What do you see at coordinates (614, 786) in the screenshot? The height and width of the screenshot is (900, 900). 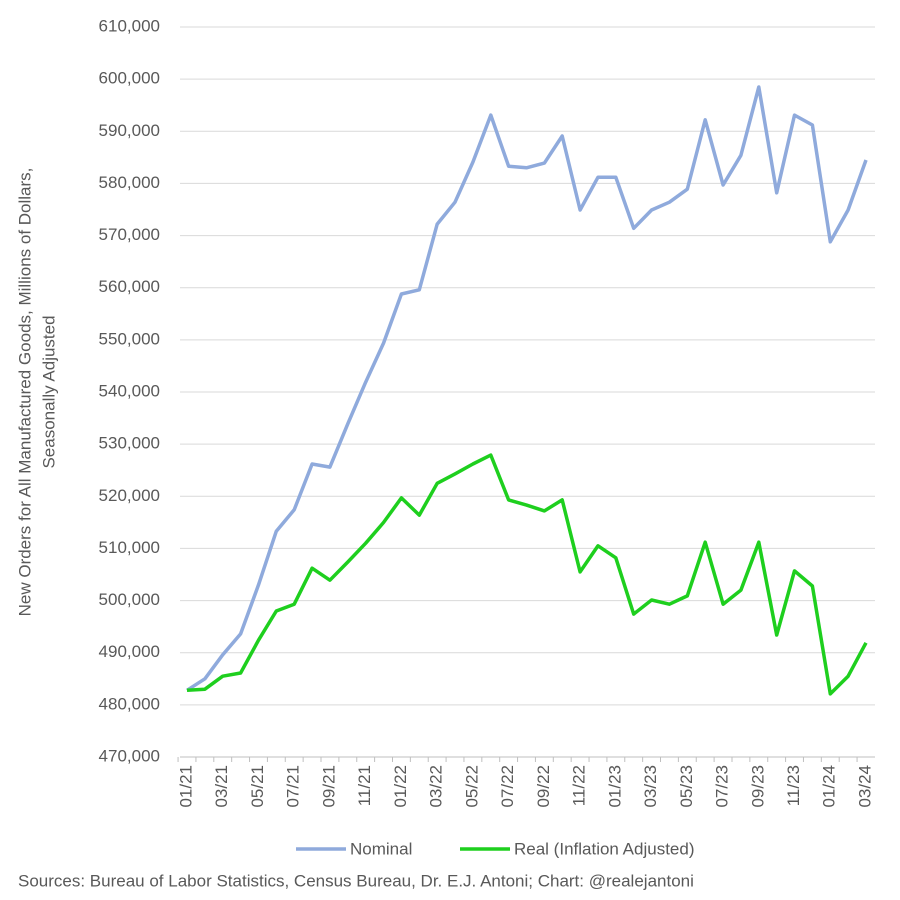 I see `x-tick-label: 01/23` at bounding box center [614, 786].